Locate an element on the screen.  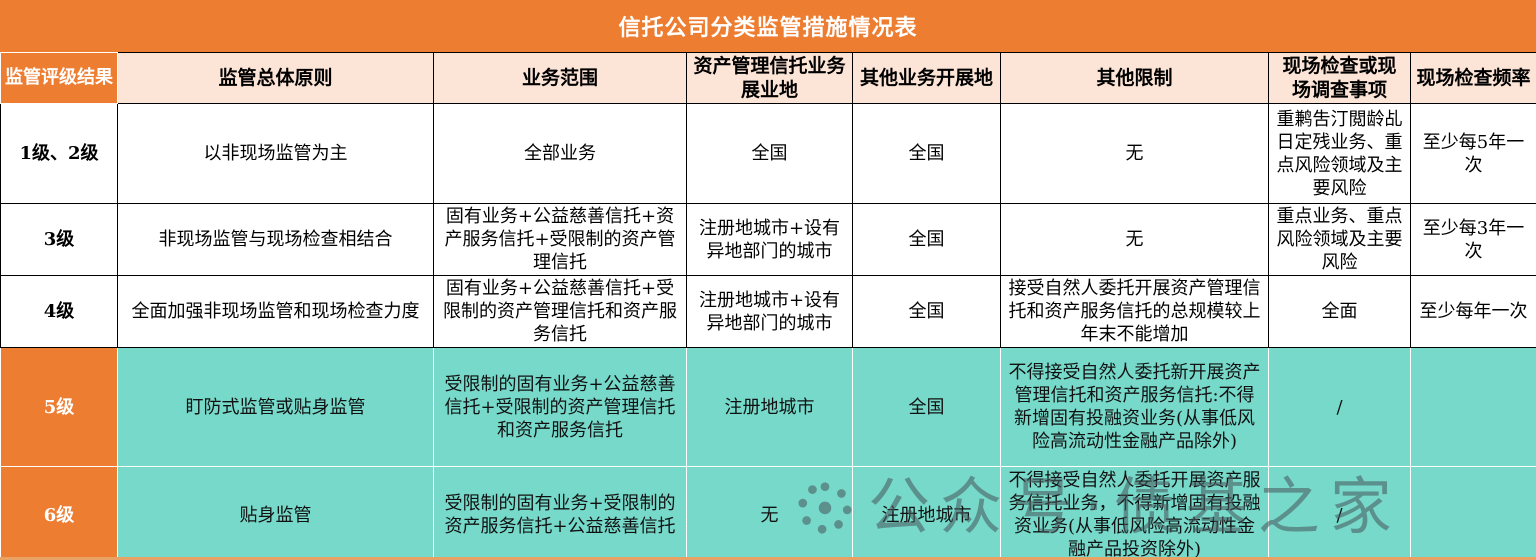
level-cell: 5级 is located at coordinates (59, 407).